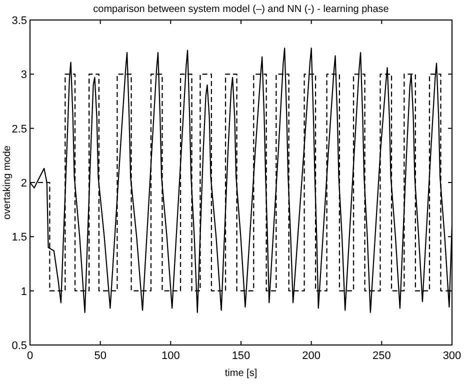 Image resolution: width=474 pixels, height=388 pixels. What do you see at coordinates (23, 184) in the screenshot?
I see `y-tick-label: 2` at bounding box center [23, 184].